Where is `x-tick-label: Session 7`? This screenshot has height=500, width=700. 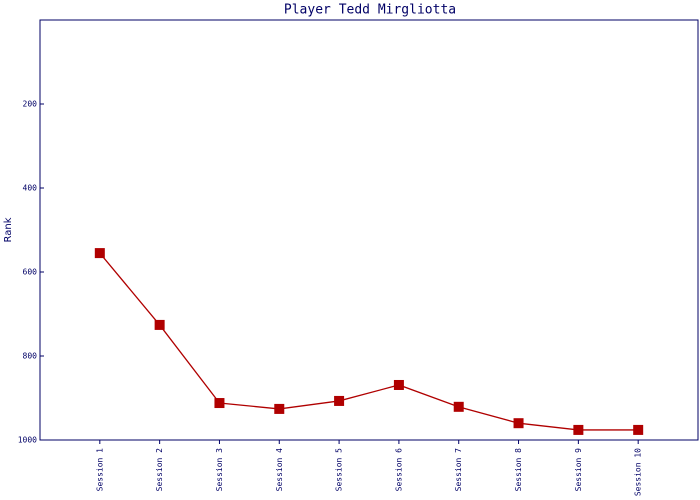
x-tick-label: Session 7 is located at coordinates (458, 470).